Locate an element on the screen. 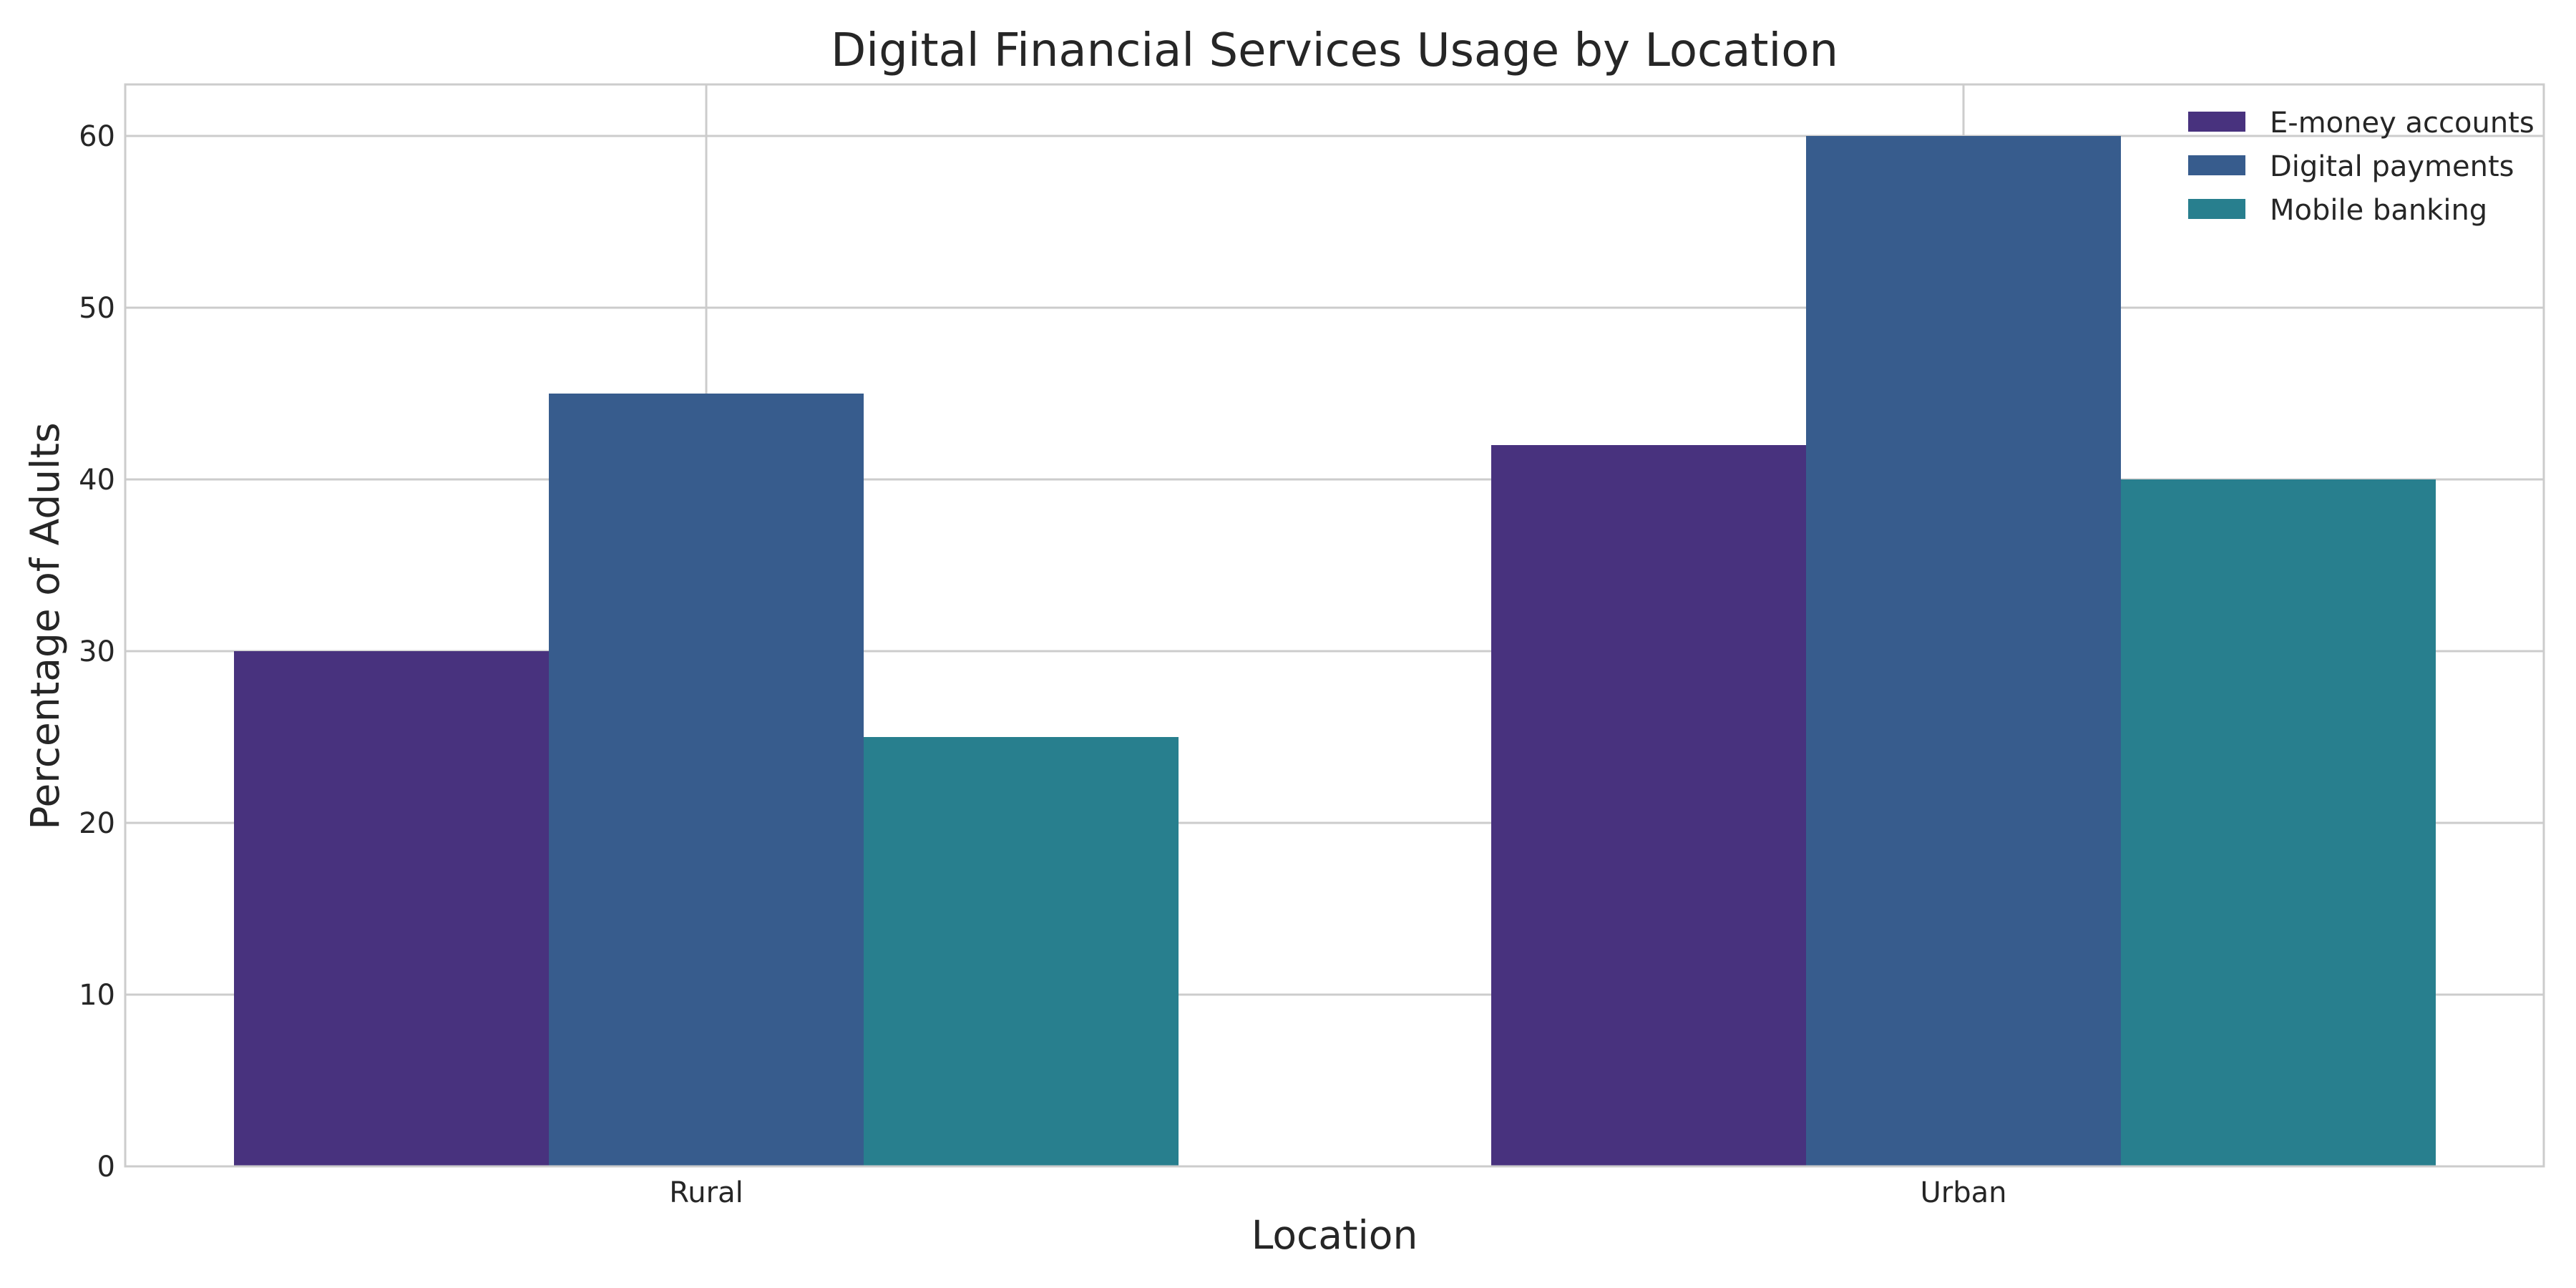 This screenshot has width=2576, height=1288. legend-label: E-money accounts is located at coordinates (2402, 123).